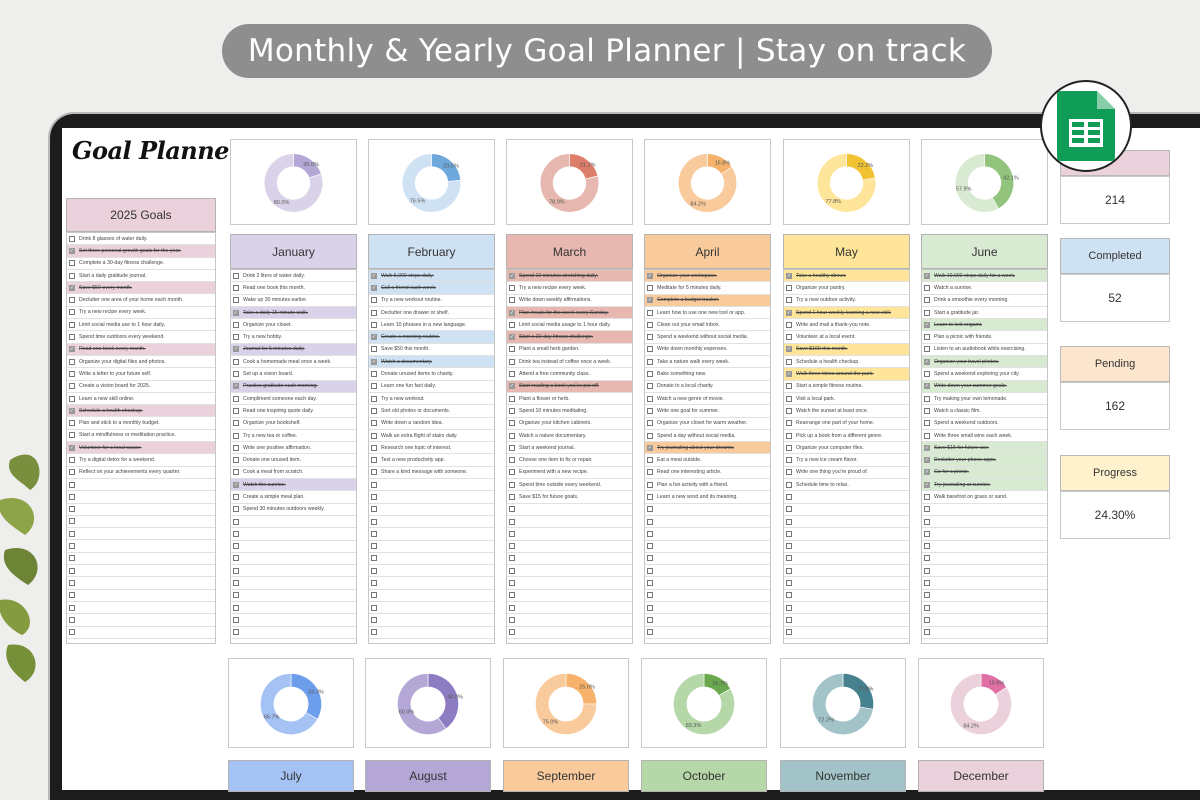 The height and width of the screenshot is (800, 1200). What do you see at coordinates (556, 460) in the screenshot?
I see `goal-text: Choose one item to fix or repair.` at bounding box center [556, 460].